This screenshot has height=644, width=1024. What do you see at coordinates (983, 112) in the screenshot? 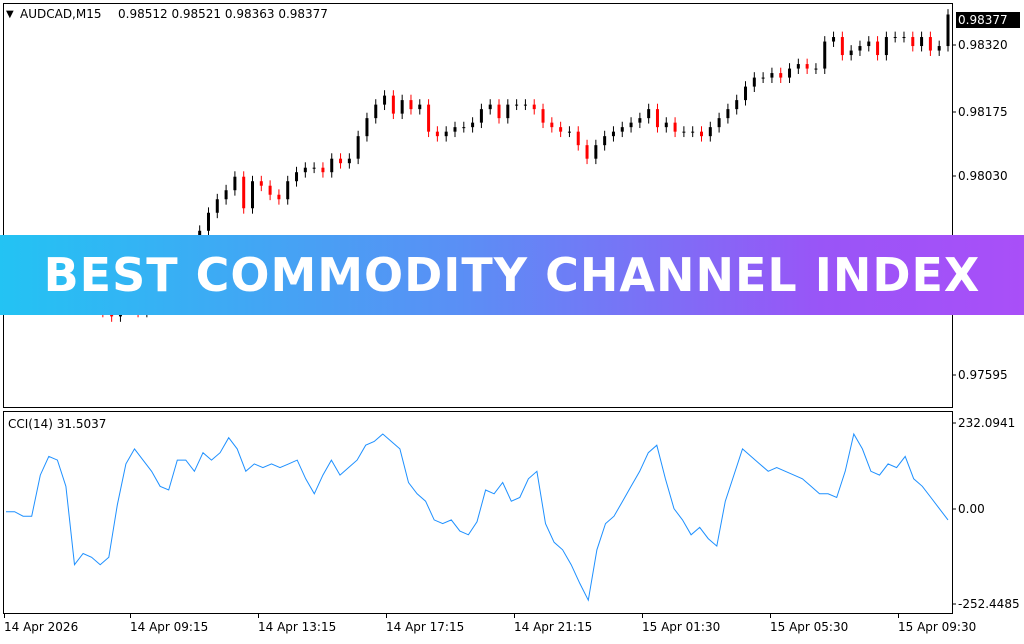
I see `price-axis-label: 0.98175` at bounding box center [983, 112].